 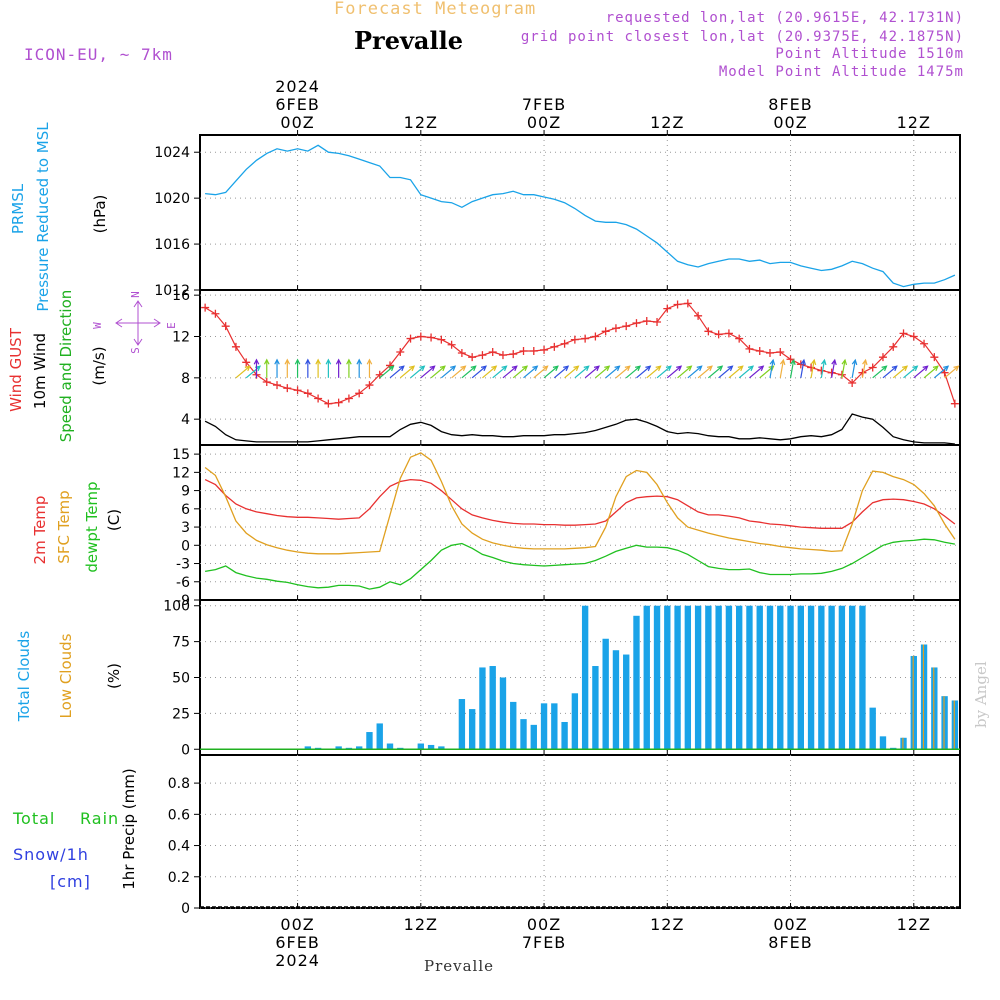 What do you see at coordinates (181, 296) in the screenshot?
I see `y-tick-label: 16` at bounding box center [181, 296].